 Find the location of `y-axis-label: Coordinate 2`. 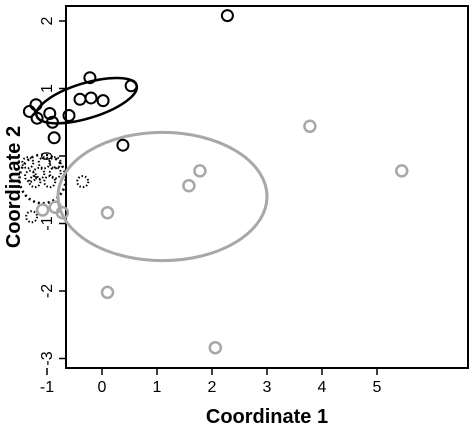

y-axis-label: Coordinate 2 is located at coordinates (14, 187).